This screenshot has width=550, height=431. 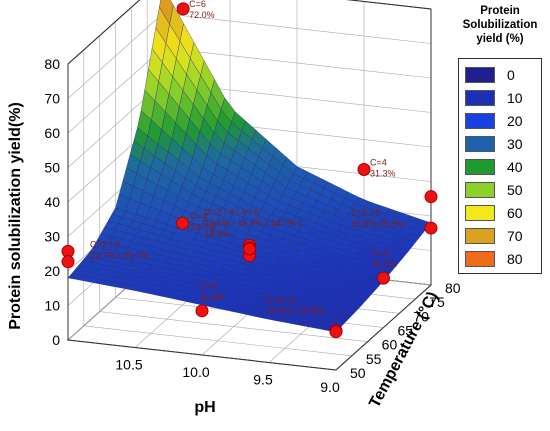 I want to click on point-annotation: C=4 23.7%, so click(x=204, y=221).